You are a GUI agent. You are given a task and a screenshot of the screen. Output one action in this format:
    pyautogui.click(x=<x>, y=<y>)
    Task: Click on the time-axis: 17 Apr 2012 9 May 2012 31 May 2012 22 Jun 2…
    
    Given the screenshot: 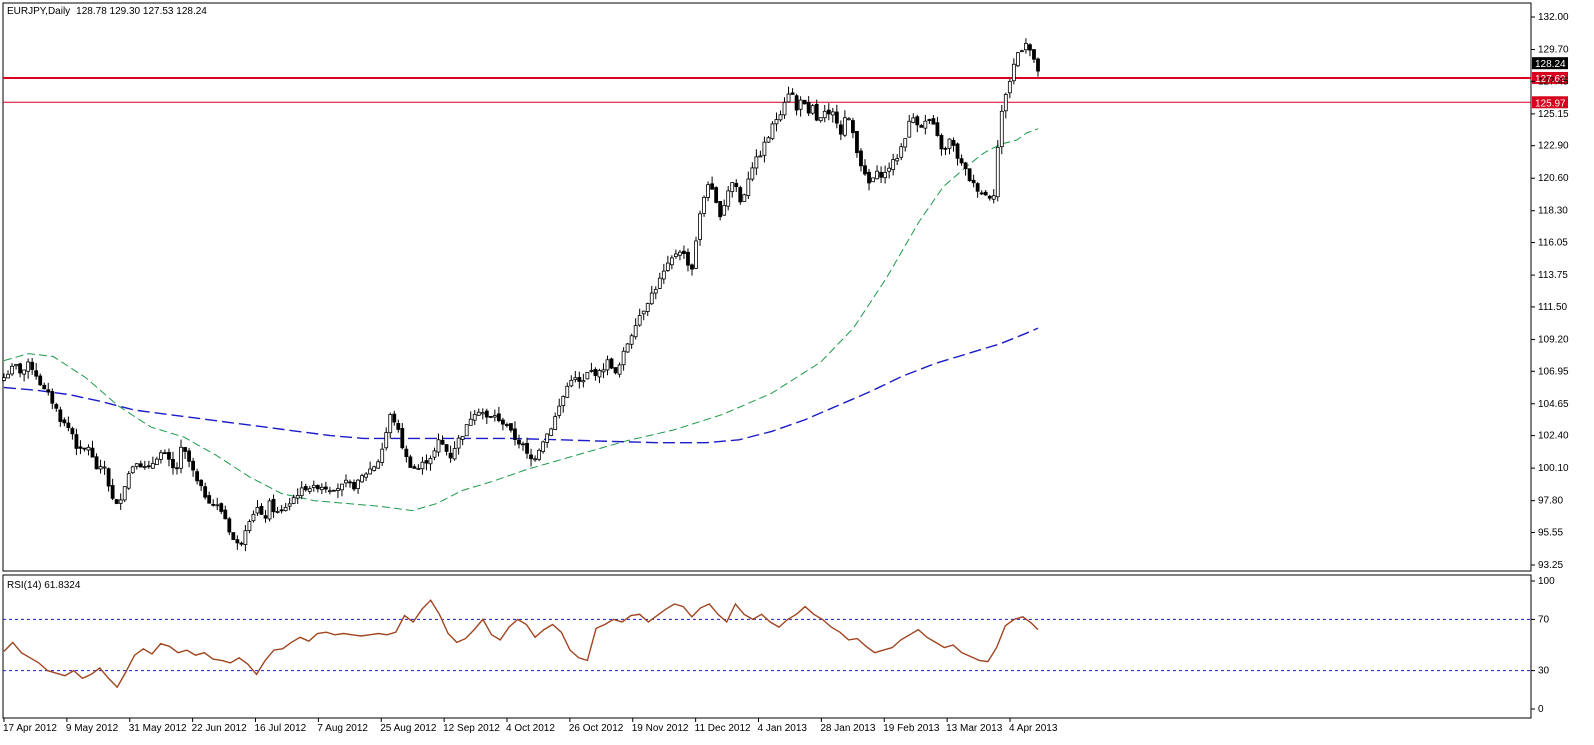 What is the action you would take?
    pyautogui.click(x=530, y=726)
    